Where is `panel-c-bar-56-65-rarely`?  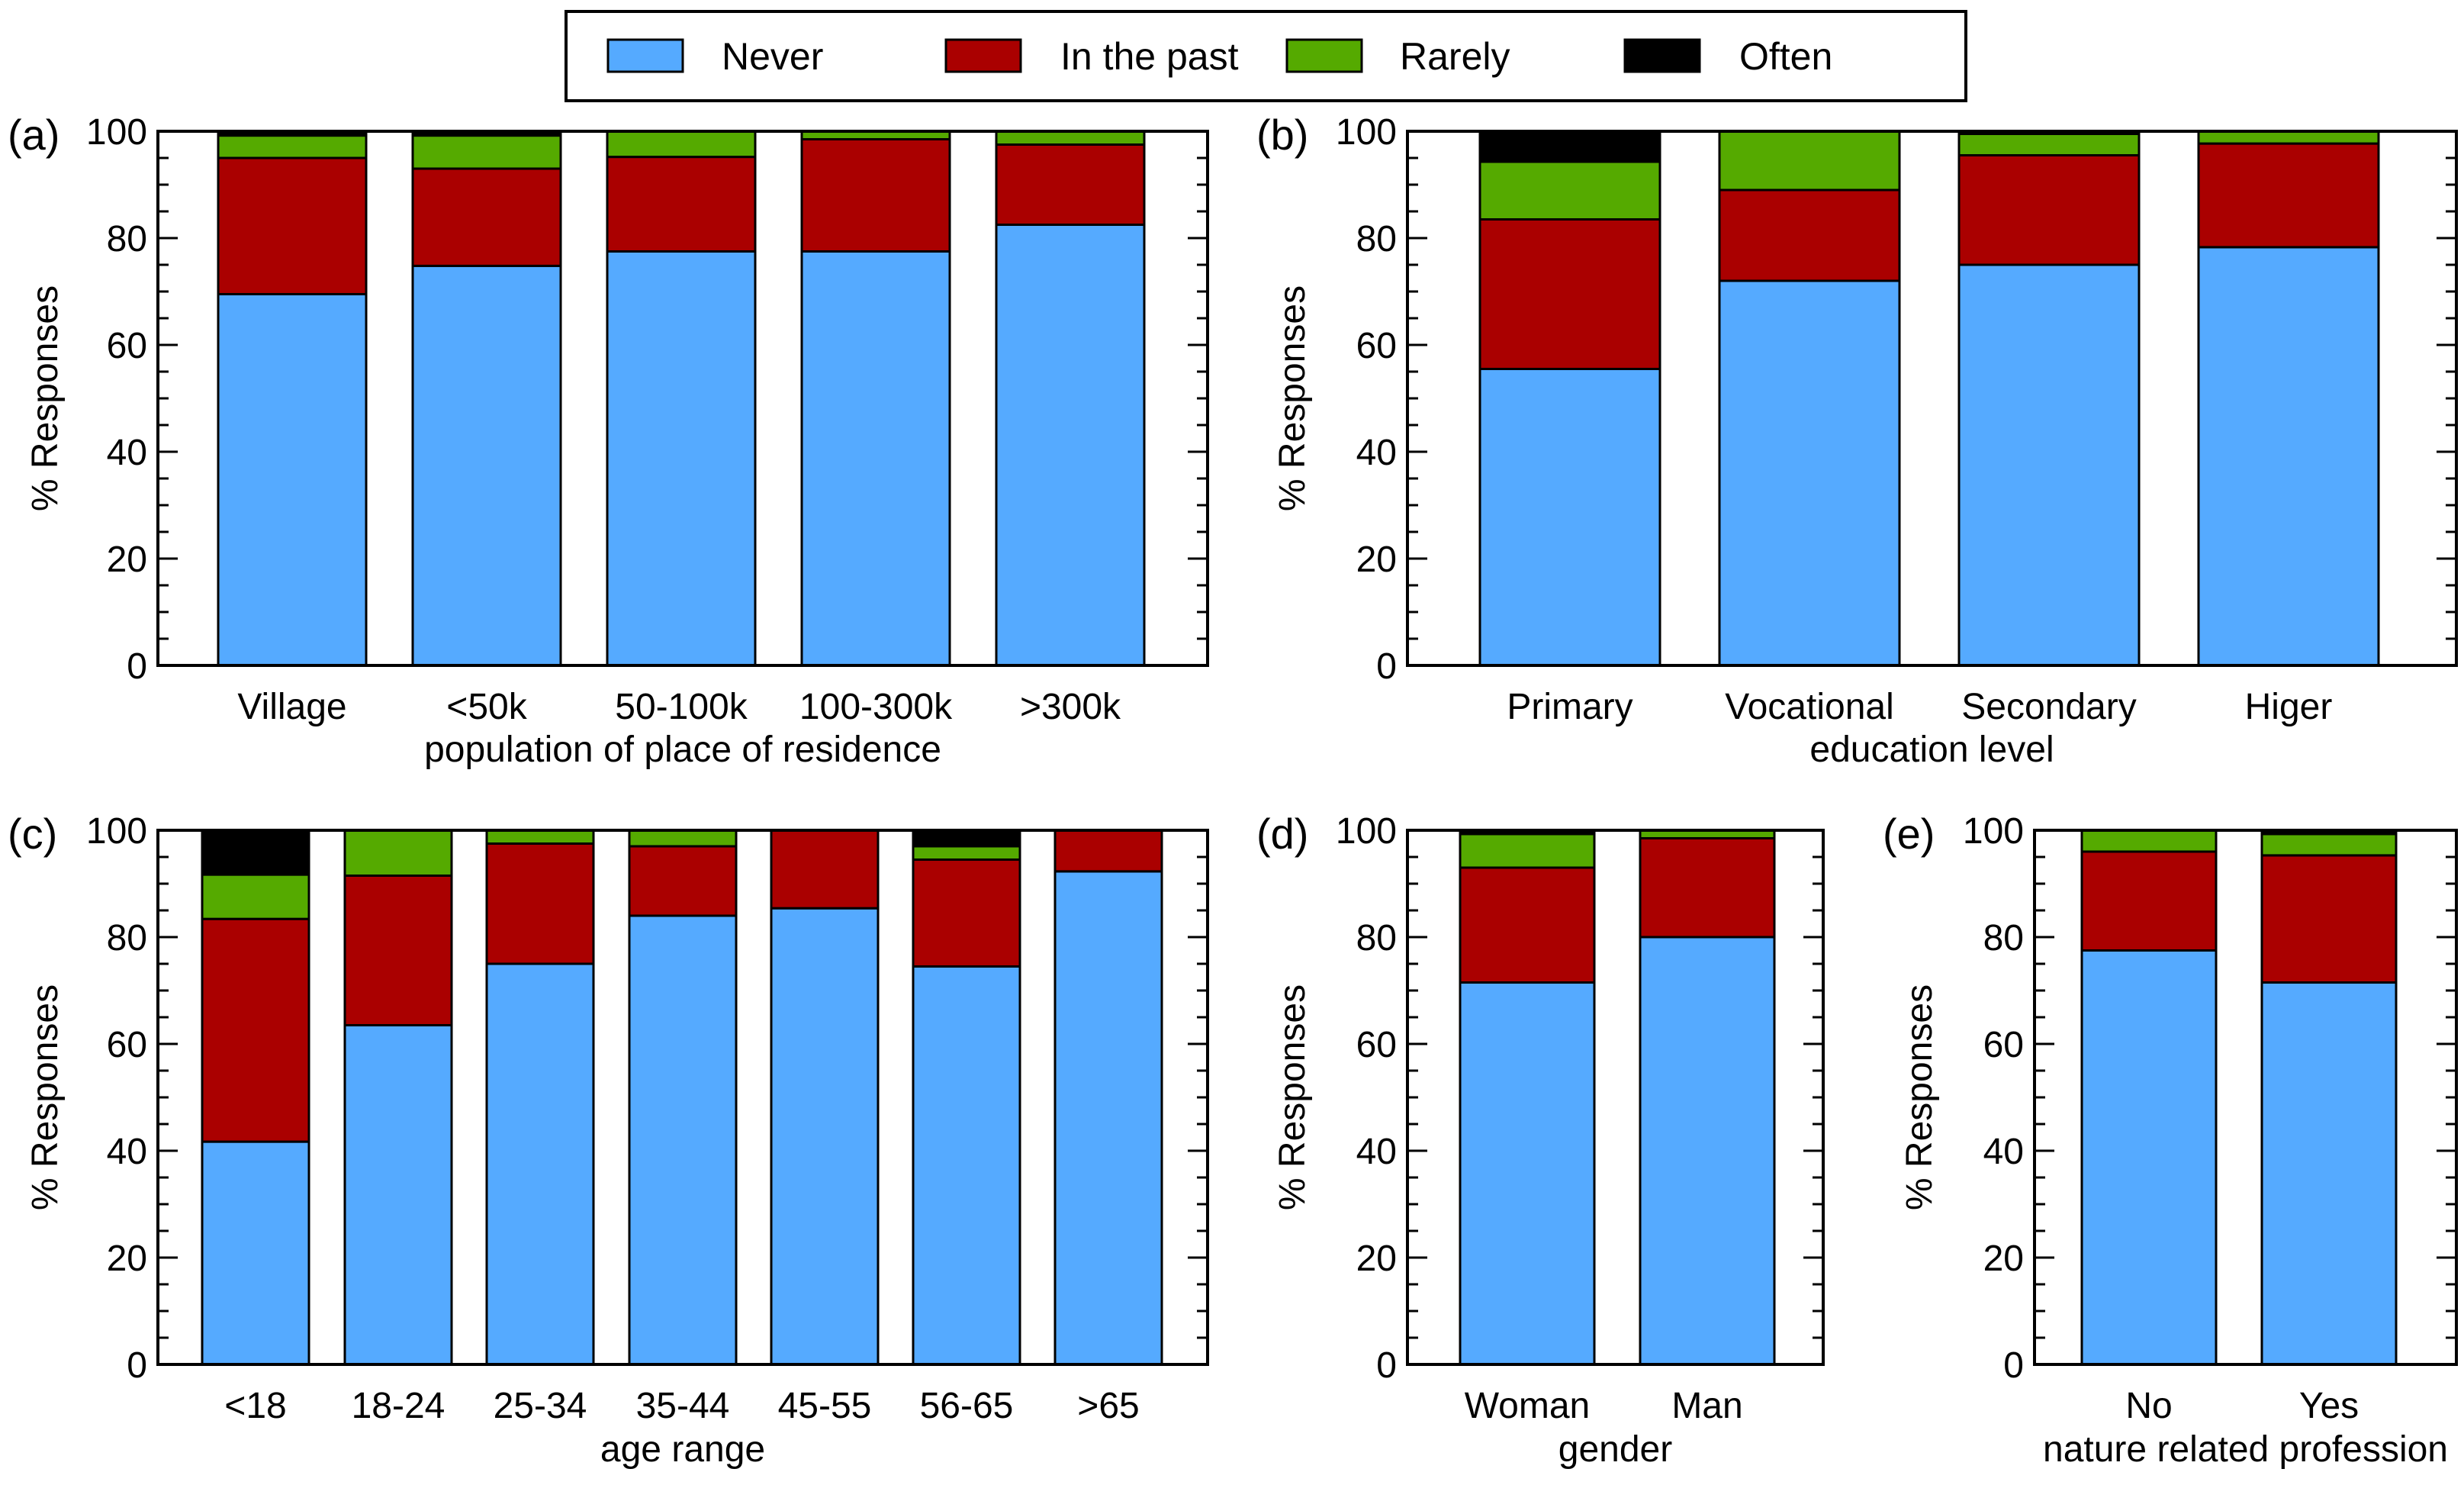
panel-c-bar-56-65-rarely is located at coordinates (966, 853).